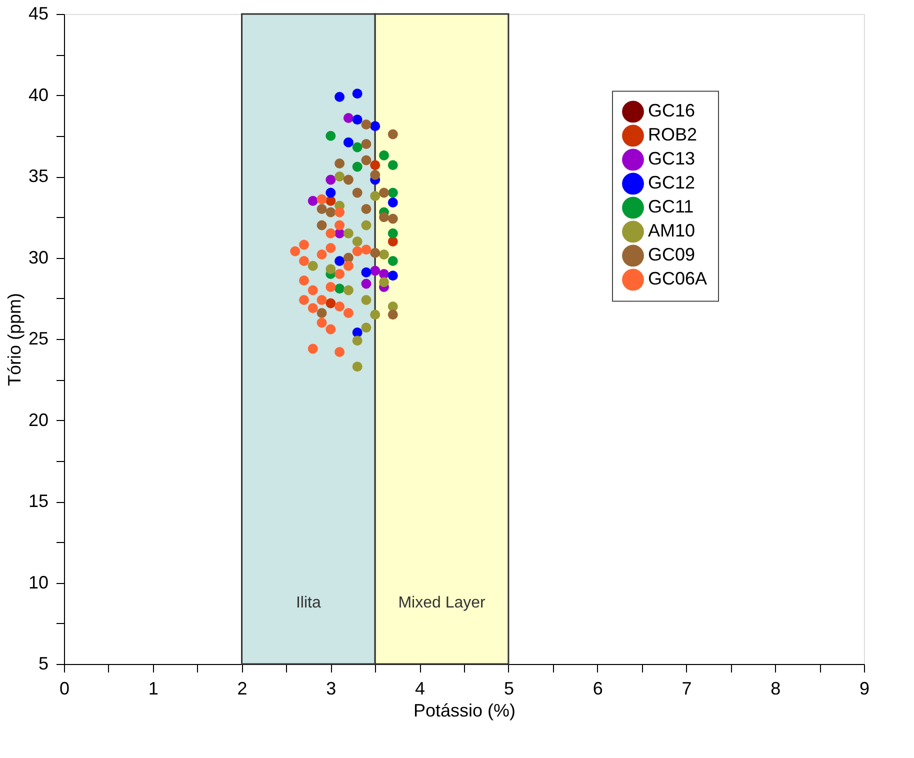 This screenshot has width=914, height=758. I want to click on legend-label: GC13, so click(672, 158).